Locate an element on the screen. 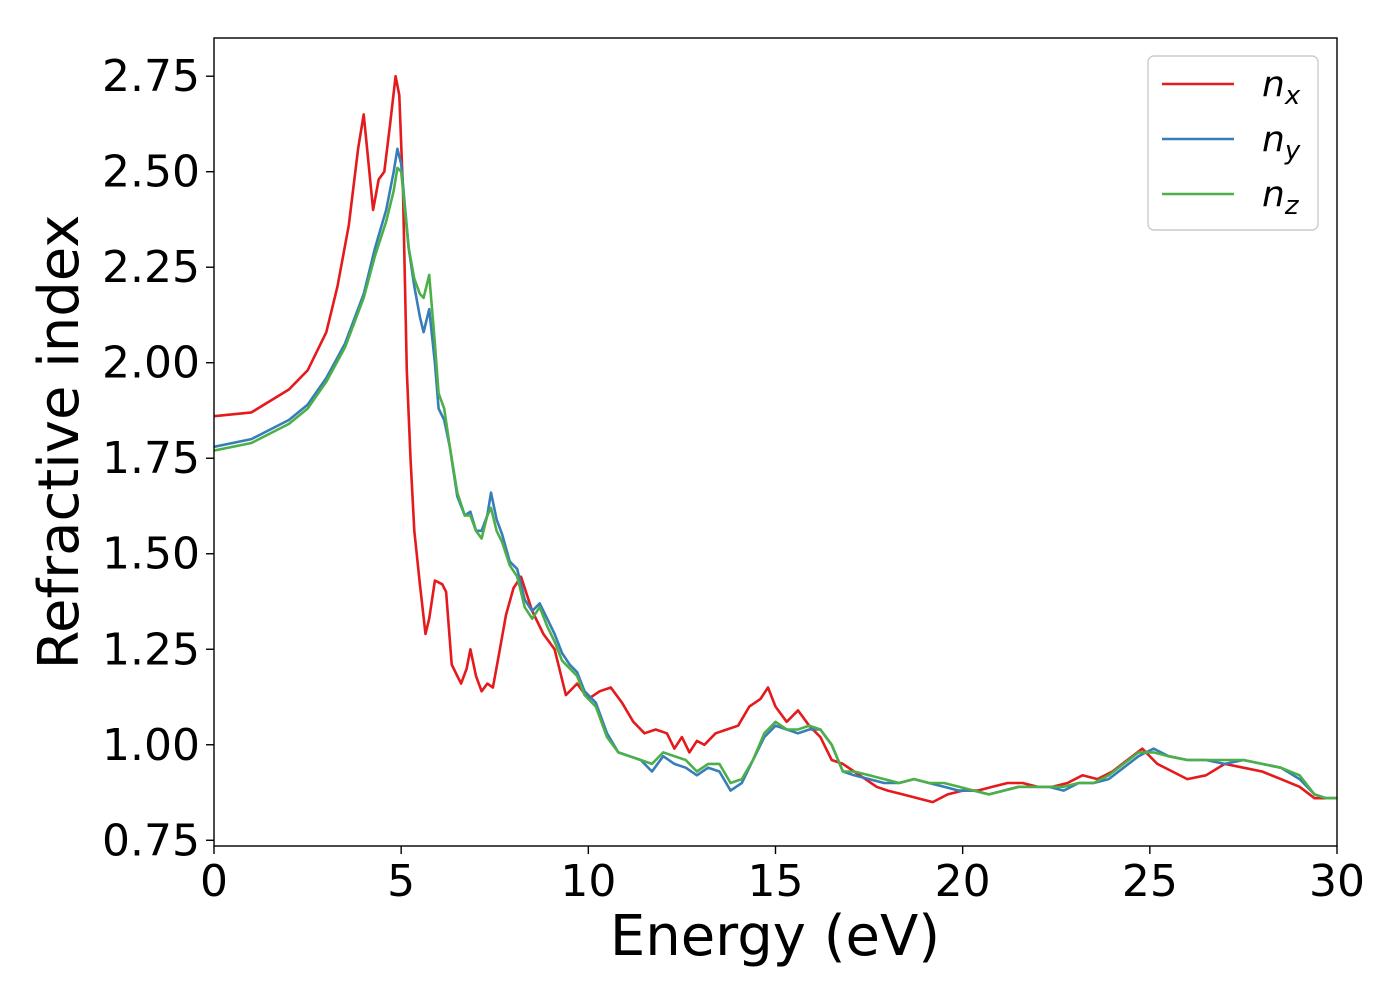 The image size is (1400, 1000). x-tick-label: 0 is located at coordinates (214, 881).